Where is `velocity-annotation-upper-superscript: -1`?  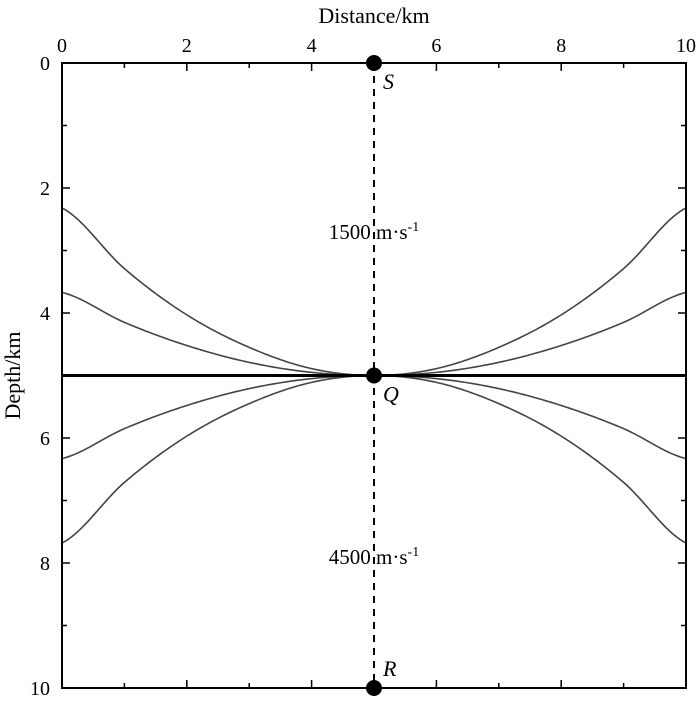 velocity-annotation-upper-superscript: -1 is located at coordinates (414, 227).